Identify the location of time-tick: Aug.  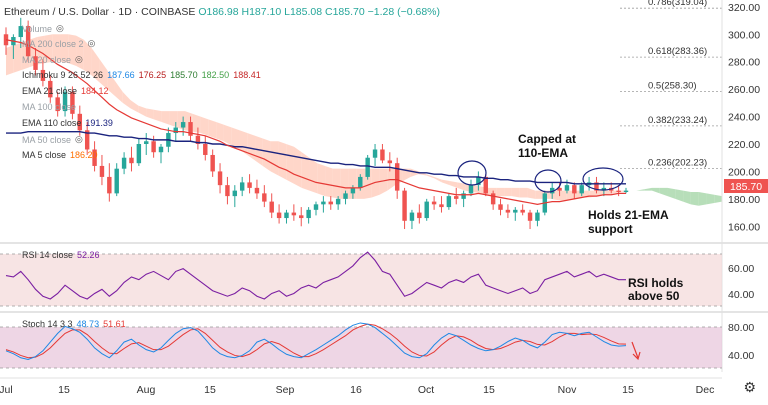
(146, 390).